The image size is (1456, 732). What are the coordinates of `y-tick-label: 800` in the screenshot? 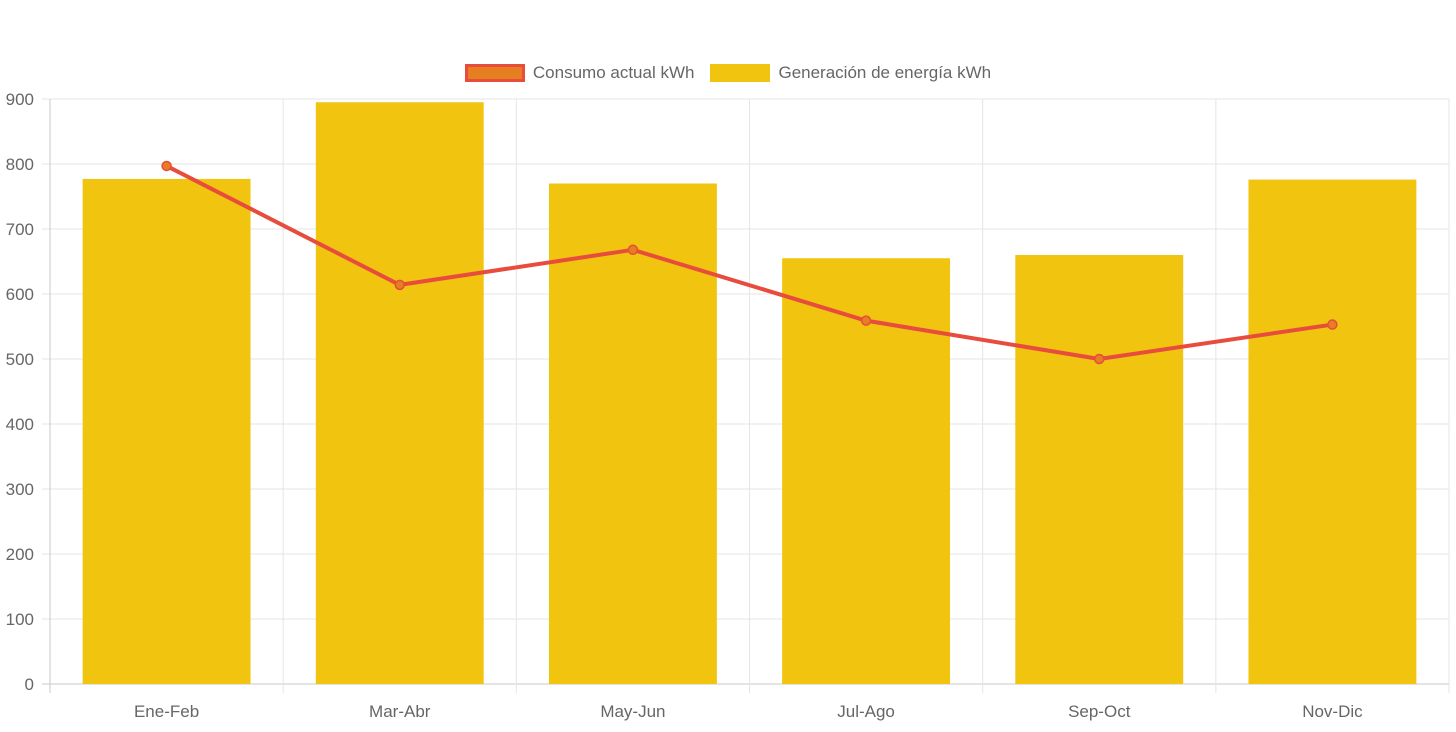 It's located at (20, 164).